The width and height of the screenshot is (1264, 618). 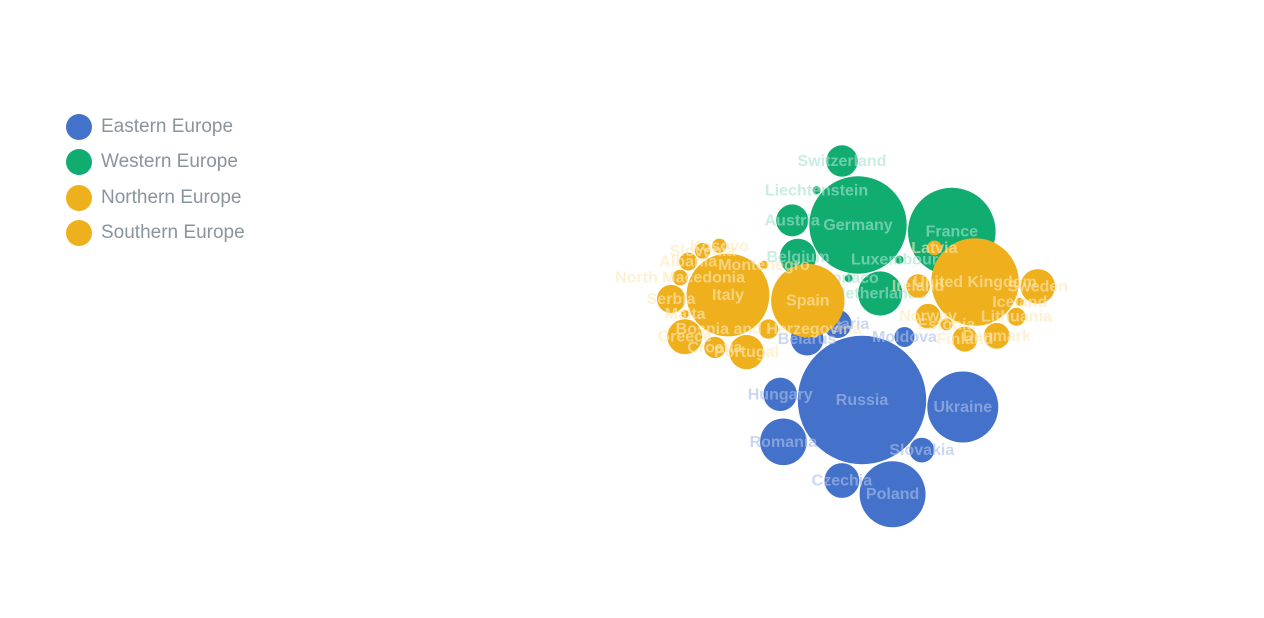 I want to click on bubble-luxembourg, so click(x=899, y=259).